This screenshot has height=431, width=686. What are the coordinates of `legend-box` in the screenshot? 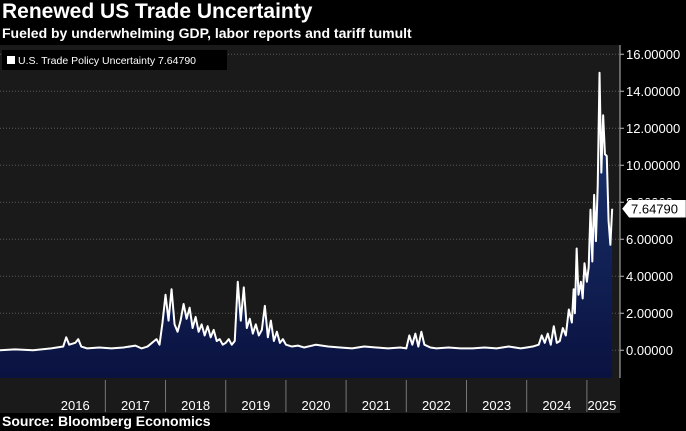 It's located at (114, 60).